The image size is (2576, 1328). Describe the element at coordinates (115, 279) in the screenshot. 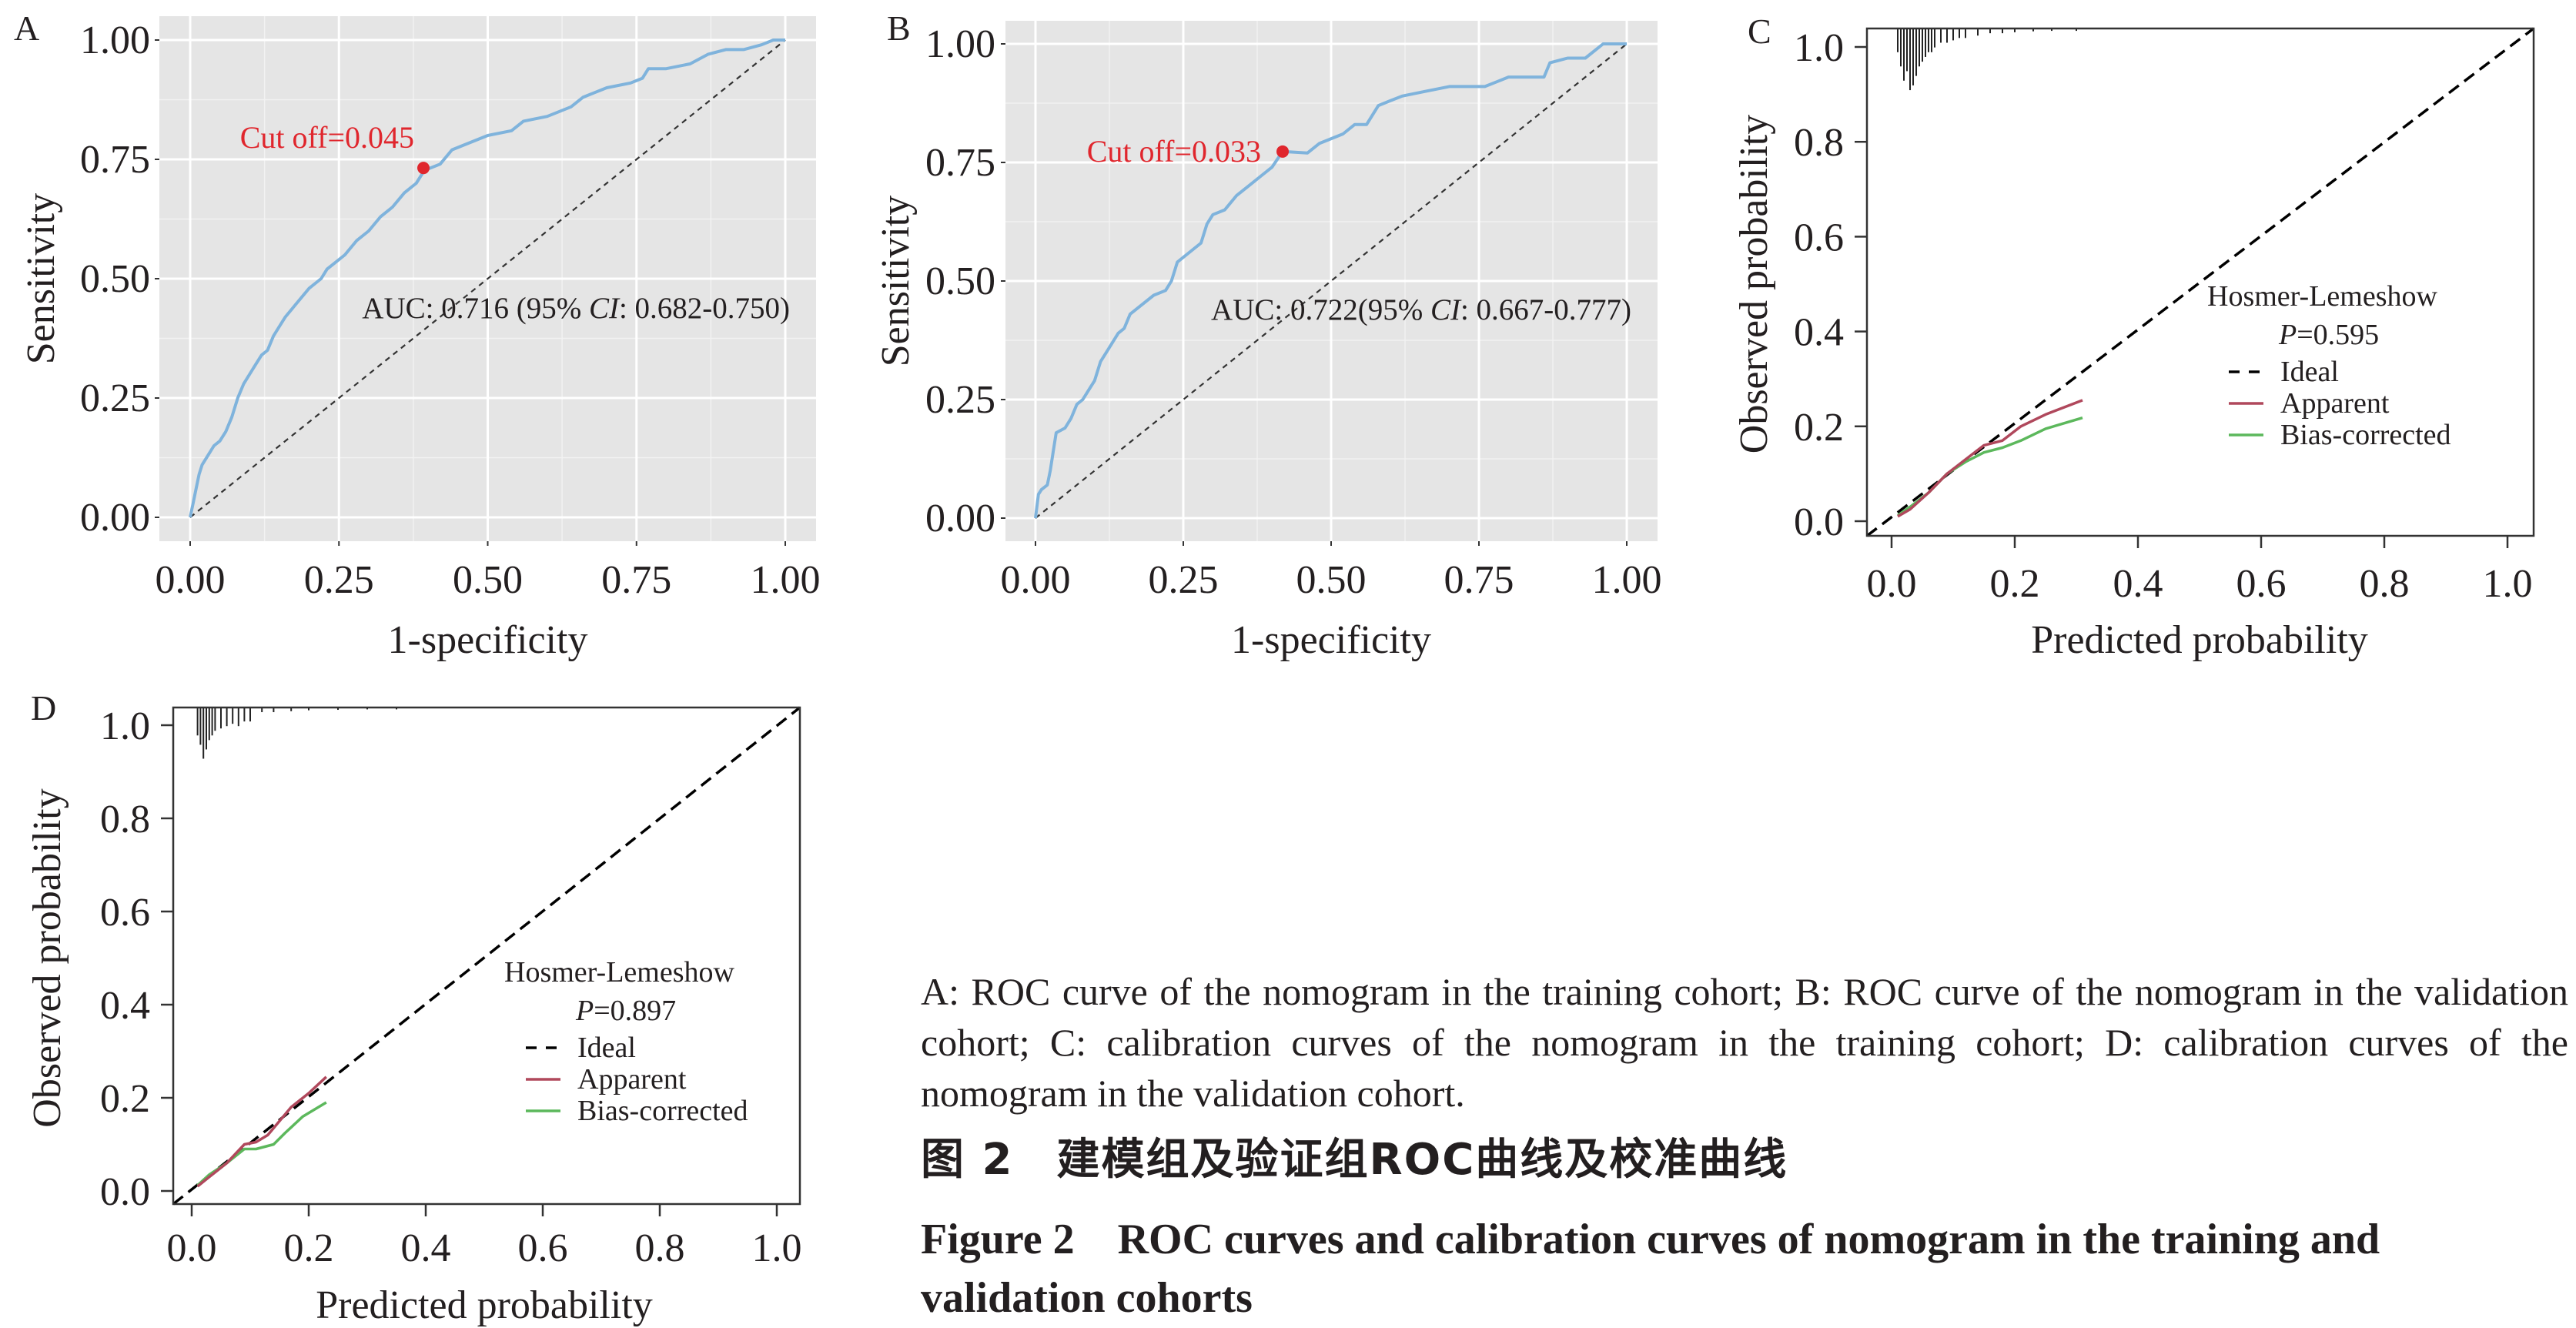

I see `y-tick-label: 0.50` at that location.